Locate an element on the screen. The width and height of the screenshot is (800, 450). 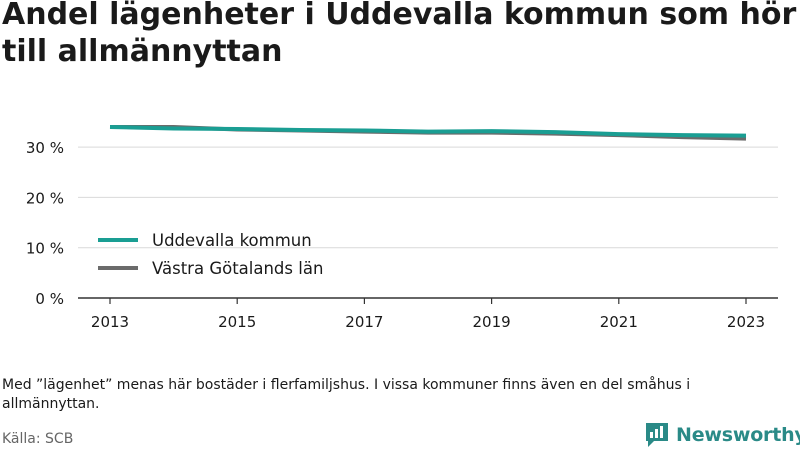
y-tick-label: 20 % is located at coordinates (45, 198).